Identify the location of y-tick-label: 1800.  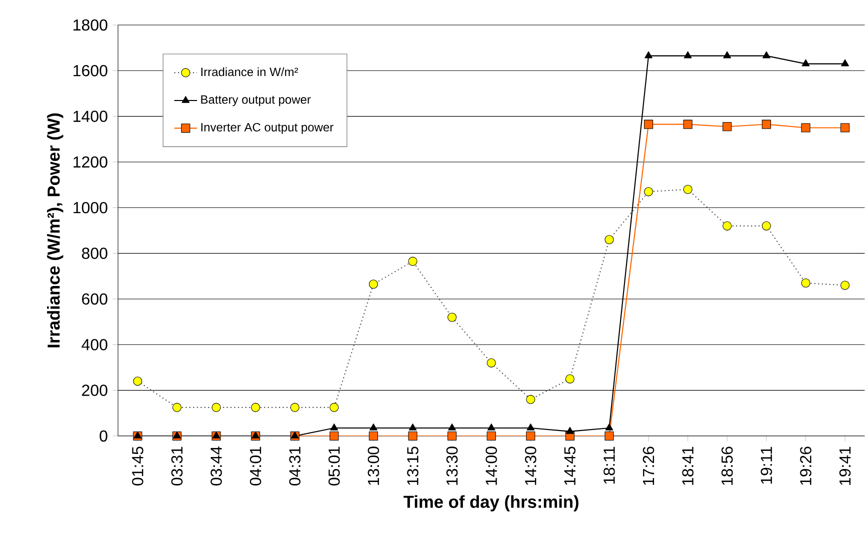
(91, 25).